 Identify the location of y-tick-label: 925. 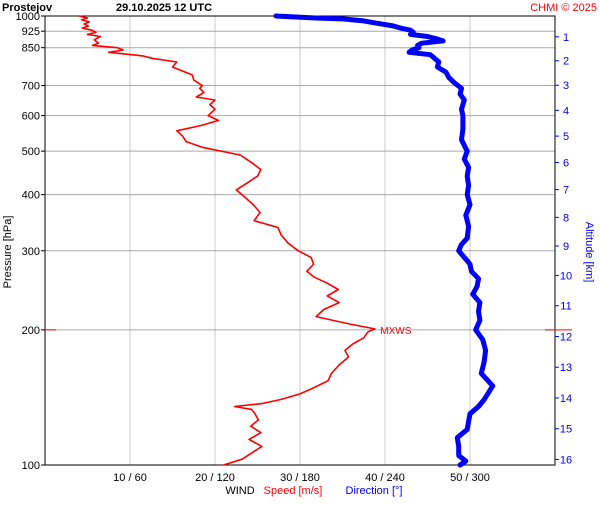
(31, 32).